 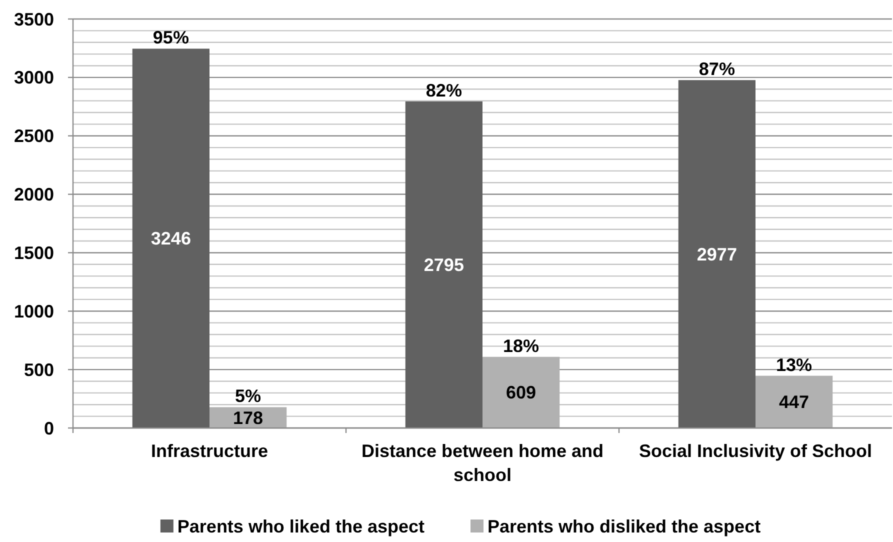 What do you see at coordinates (39, 370) in the screenshot?
I see `y-tick-label: 500` at bounding box center [39, 370].